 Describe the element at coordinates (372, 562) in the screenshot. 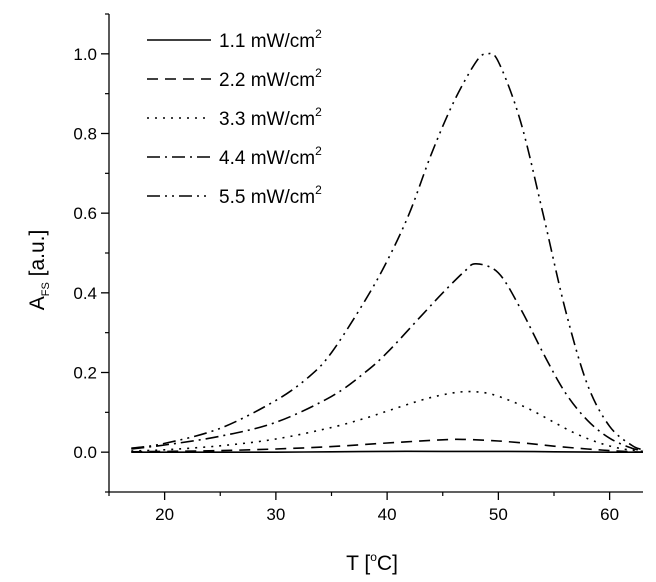

I see `x-axis-title: T [oC]` at that location.